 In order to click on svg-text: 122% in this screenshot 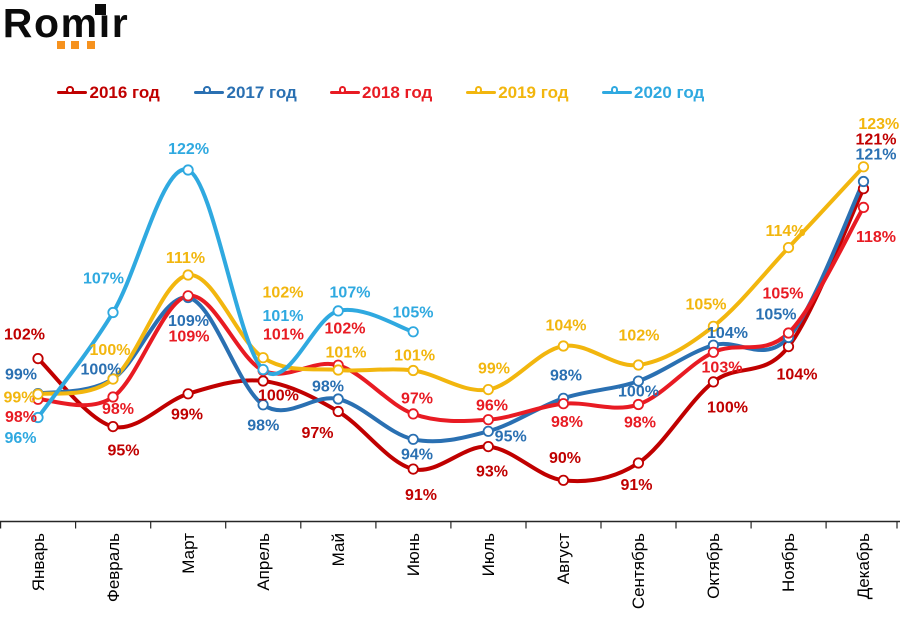, I will do `click(188, 149)`.